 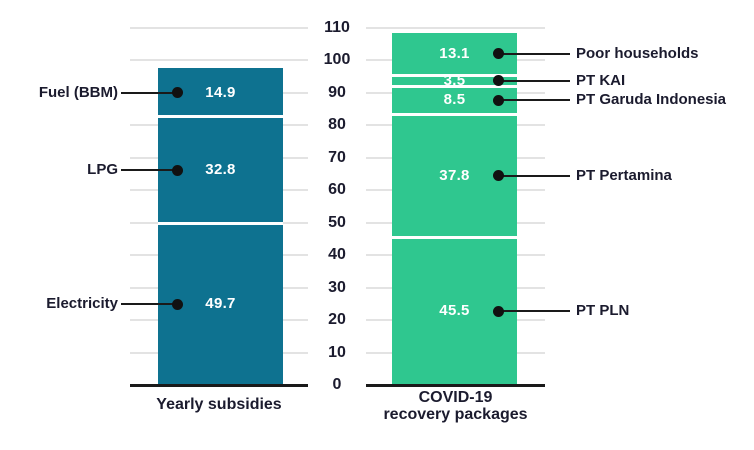 I want to click on leader-dot-pt-kai, so click(x=498, y=81).